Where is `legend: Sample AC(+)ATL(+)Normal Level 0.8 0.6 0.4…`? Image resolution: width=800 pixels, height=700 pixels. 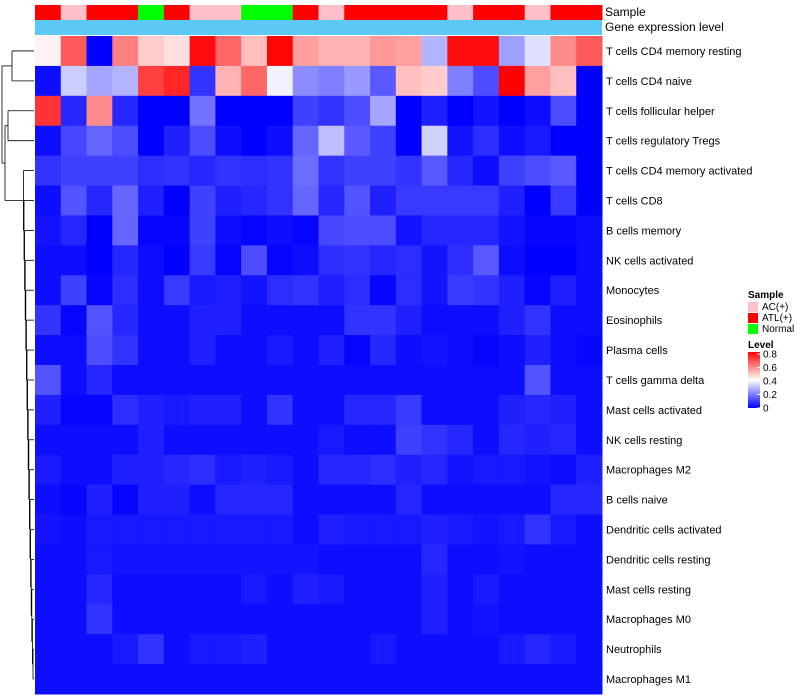
legend: Sample AC(+)ATL(+)Normal Level 0.8 0.6 0.4… is located at coordinates (771, 352).